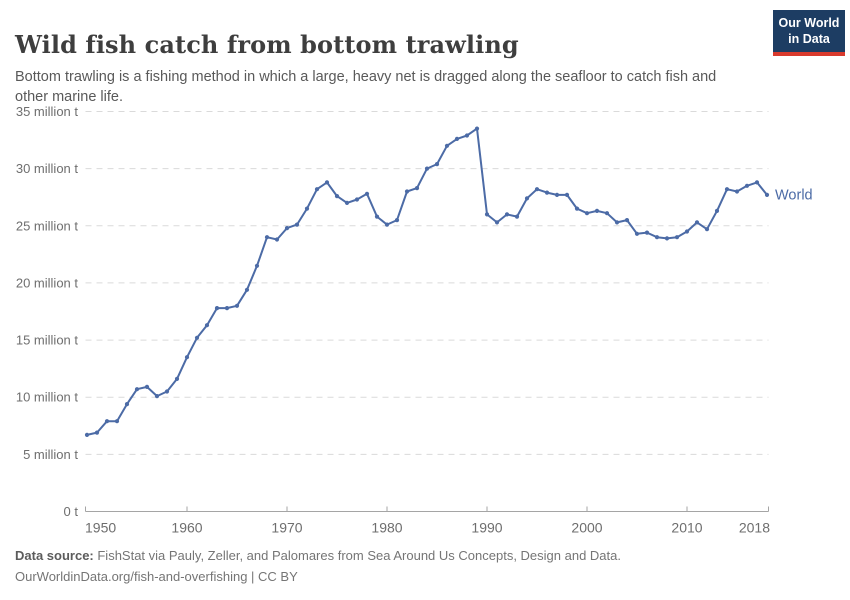 The image size is (850, 600). I want to click on x-axis-label: 1990, so click(486, 528).